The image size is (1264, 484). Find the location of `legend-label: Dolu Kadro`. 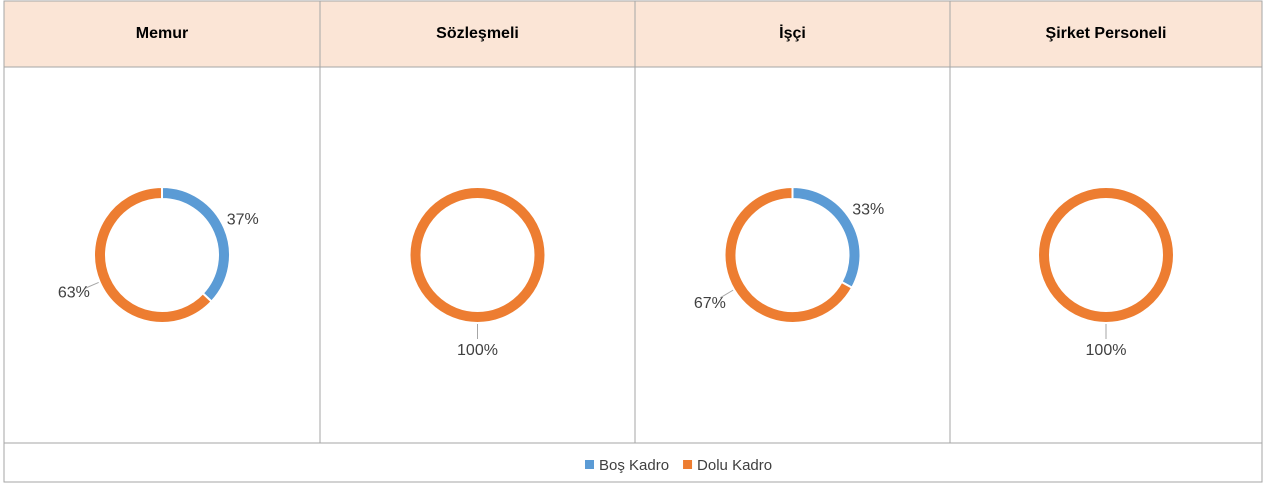

legend-label: Dolu Kadro is located at coordinates (734, 465).